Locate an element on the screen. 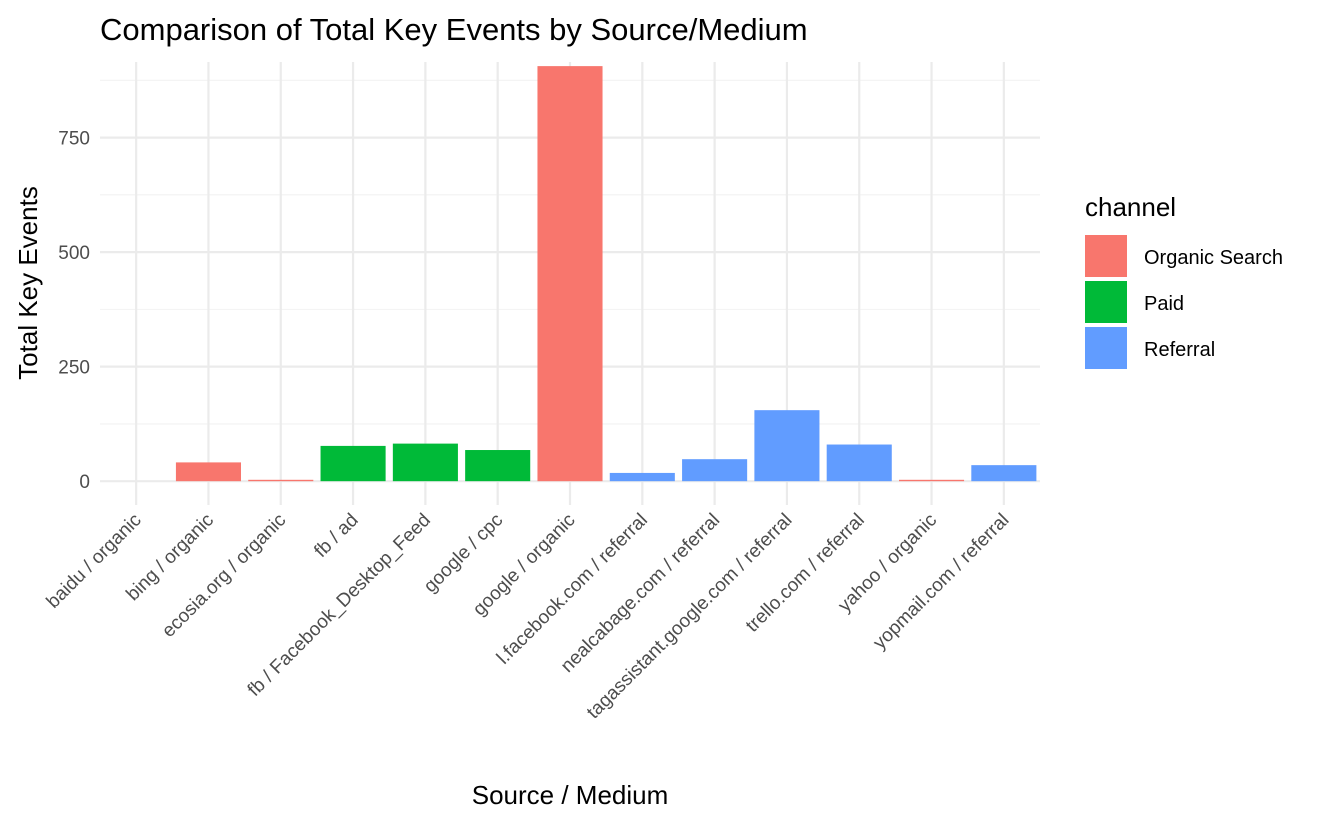  legend-title: channel is located at coordinates (1130, 207).